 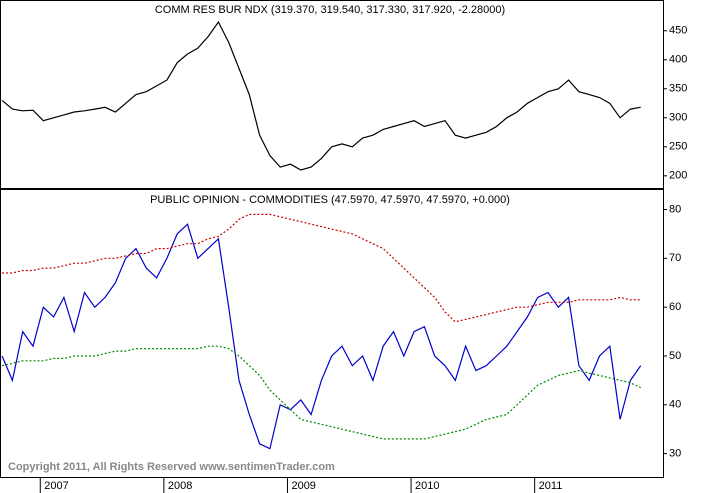 I want to click on y-tick-label: 250, so click(x=678, y=147).